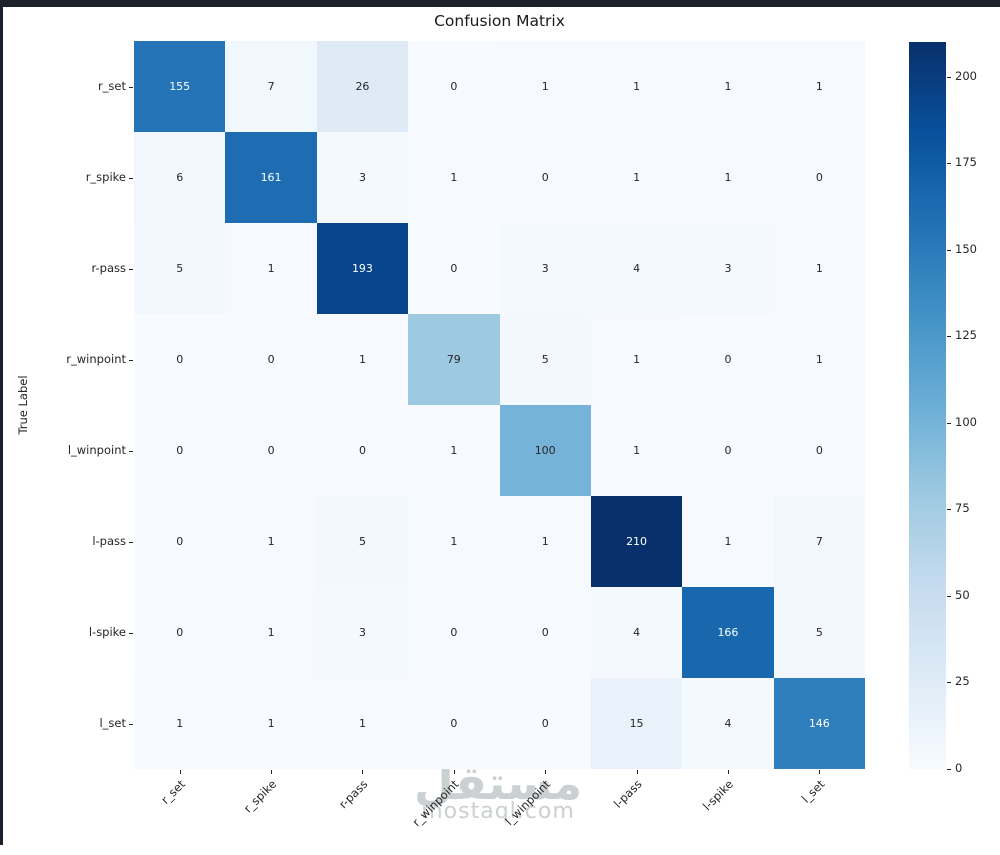 This screenshot has width=1000, height=855. I want to click on colorbar-tick-label: 150, so click(966, 248).